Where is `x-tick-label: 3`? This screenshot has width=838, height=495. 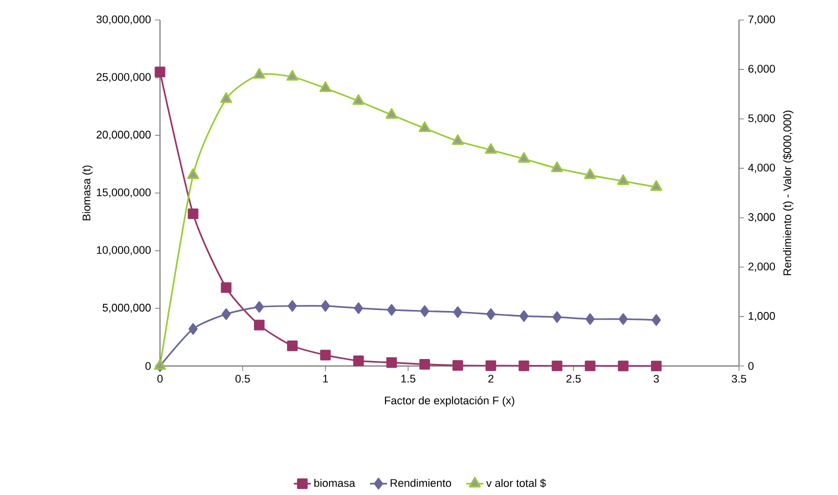 x-tick-label: 3 is located at coordinates (656, 378).